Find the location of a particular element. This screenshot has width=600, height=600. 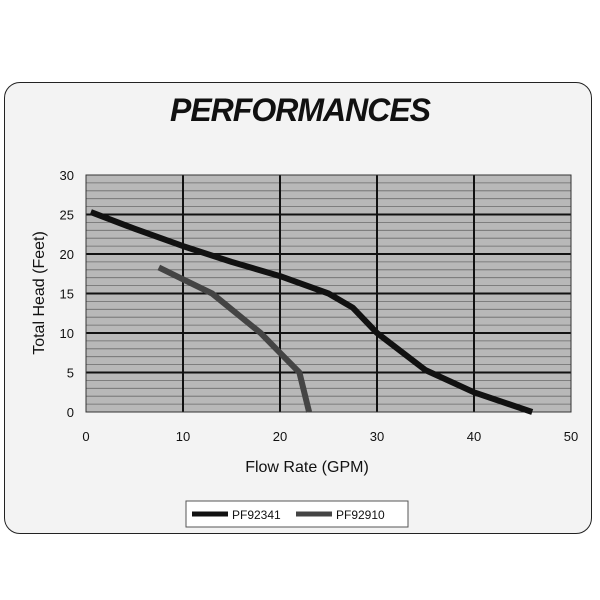

y-tick-label: 0 is located at coordinates (70, 412).